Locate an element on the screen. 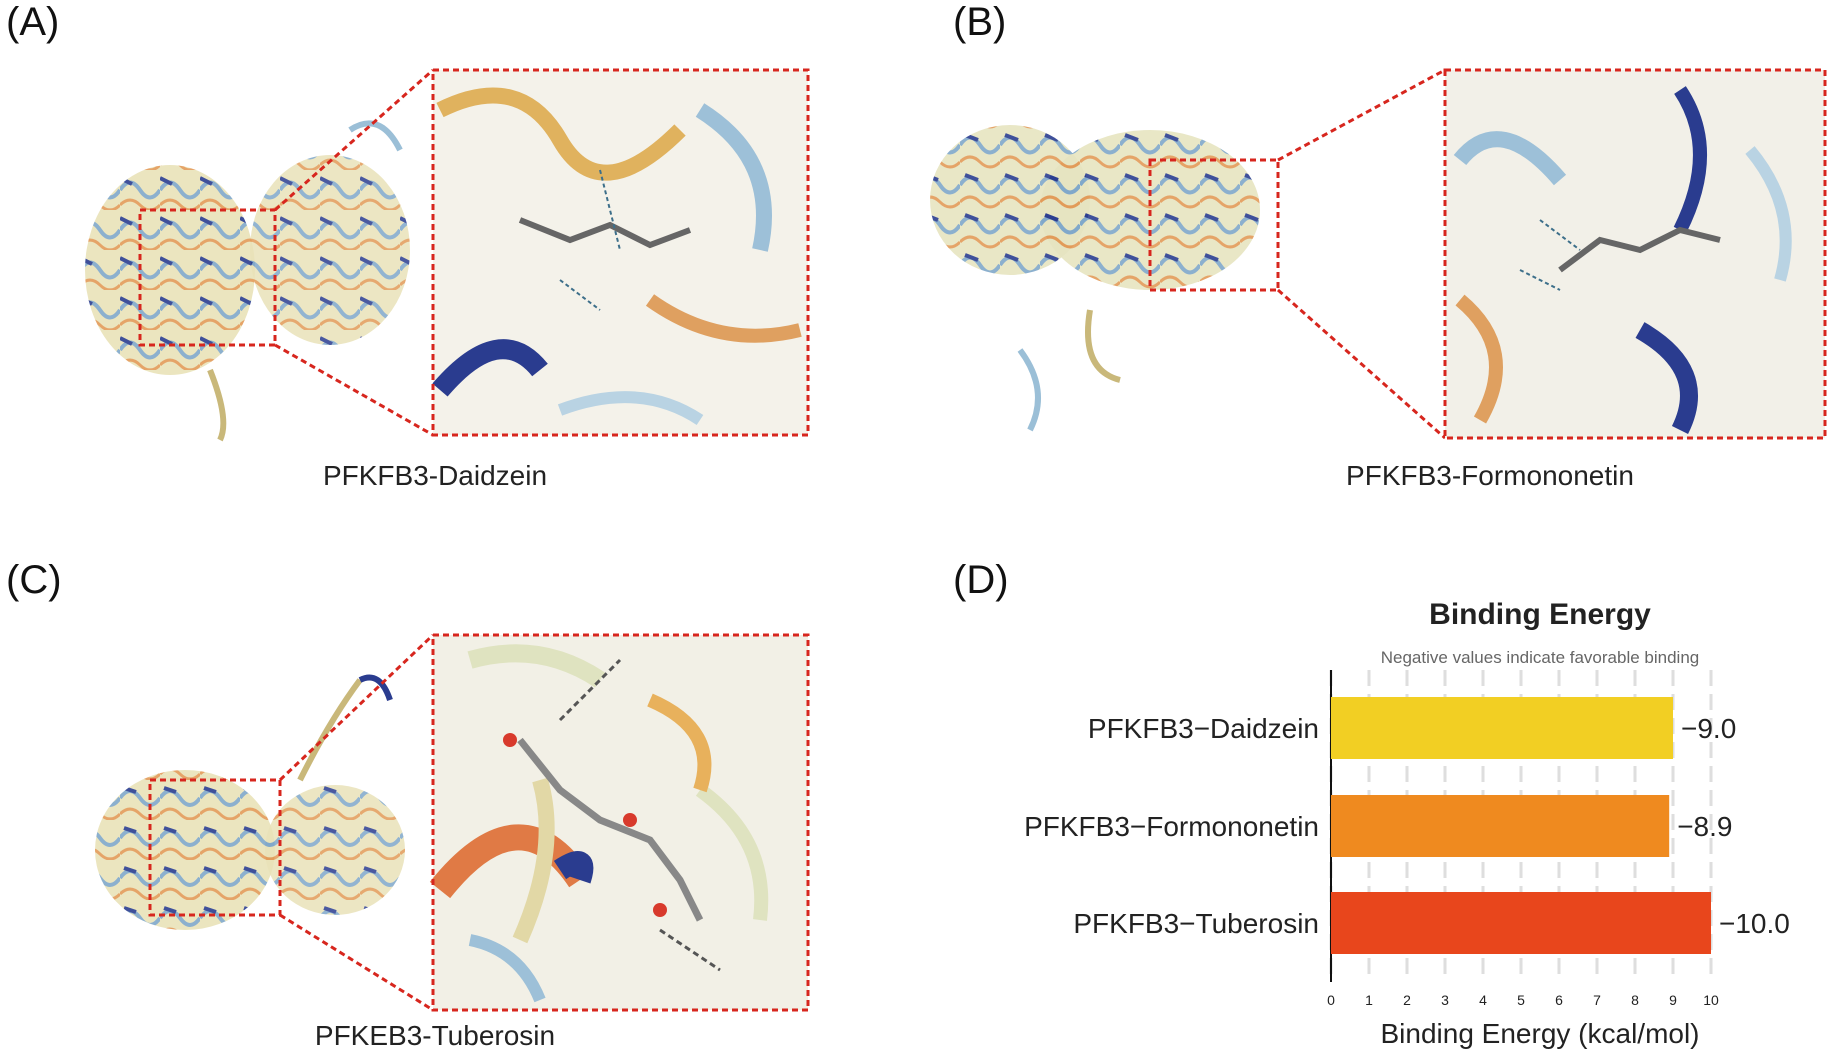 This screenshot has width=1831, height=1058. x-tick-label: 9 is located at coordinates (1673, 1000).